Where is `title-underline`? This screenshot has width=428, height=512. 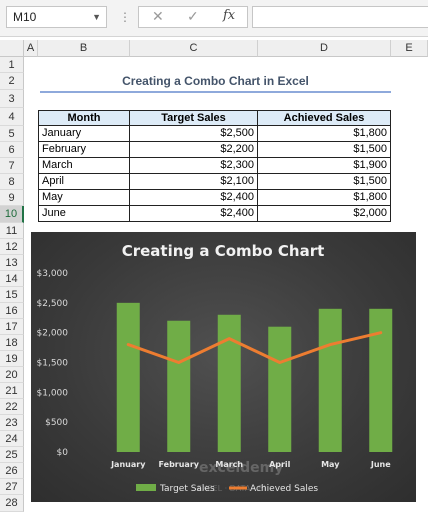 title-underline is located at coordinates (215, 92).